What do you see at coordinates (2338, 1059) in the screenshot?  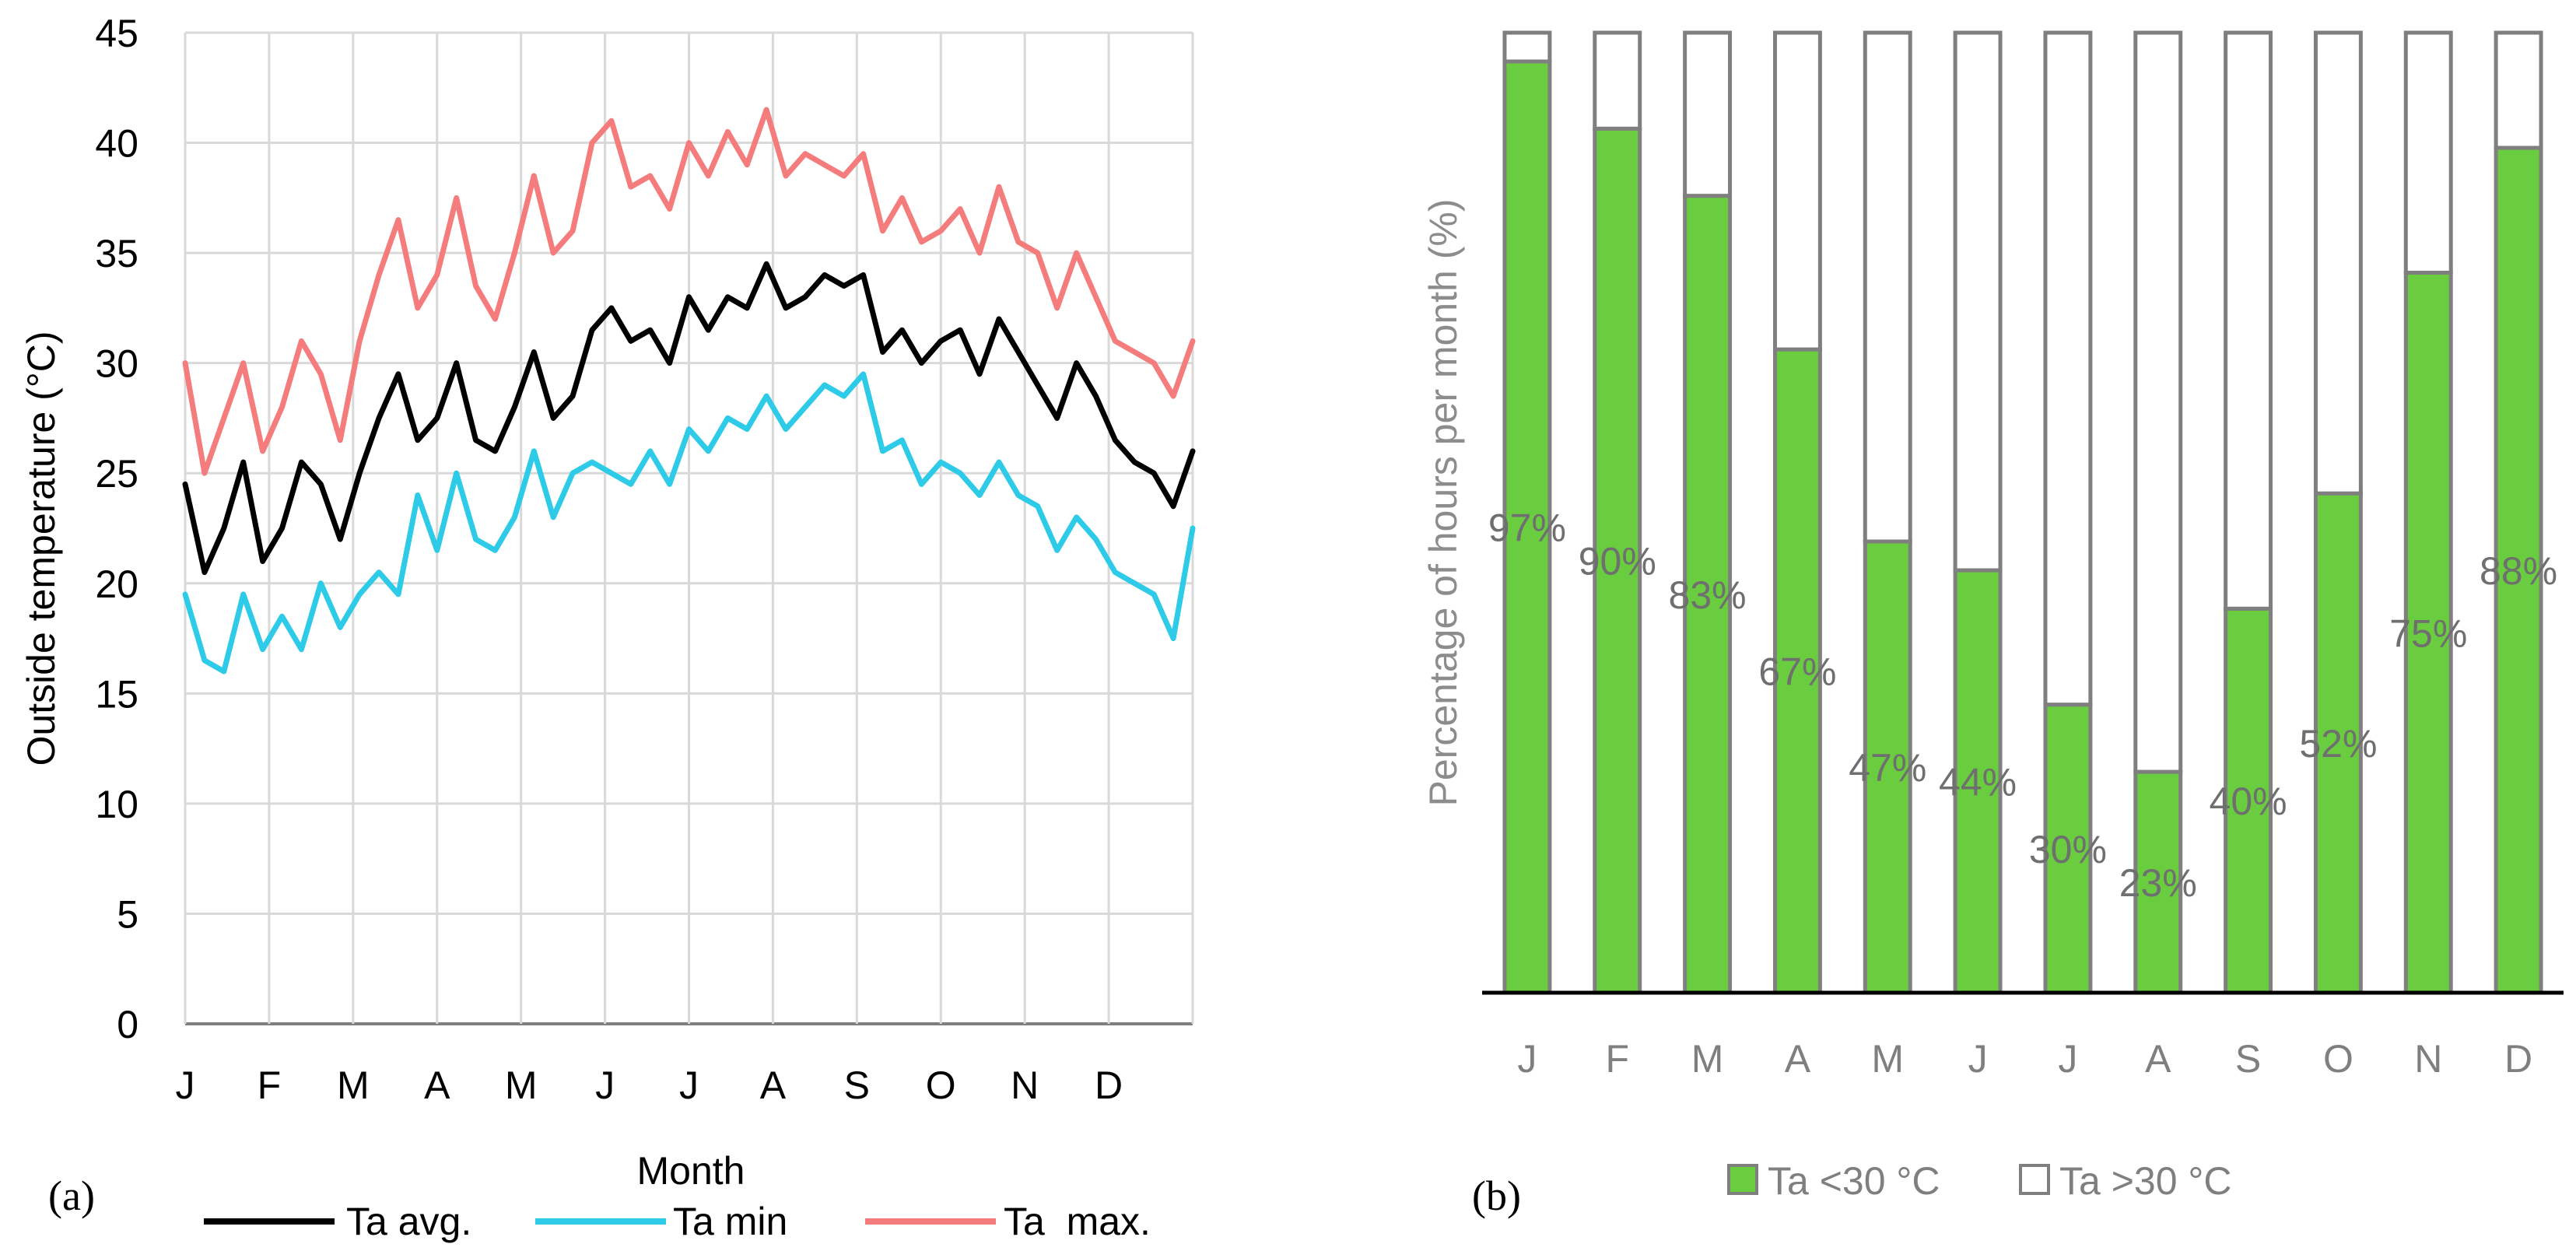 I see `chart-b-x-tick-label: O` at bounding box center [2338, 1059].